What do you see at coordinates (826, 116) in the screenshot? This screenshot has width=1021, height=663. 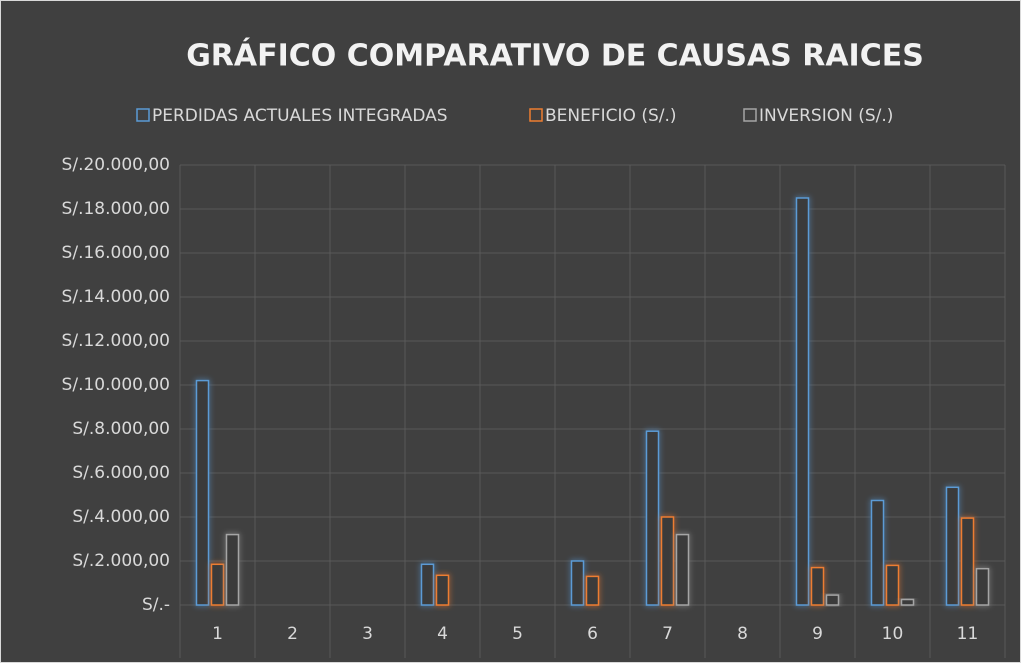 I see `legend-label: INVERSION (S/.)` at bounding box center [826, 116].